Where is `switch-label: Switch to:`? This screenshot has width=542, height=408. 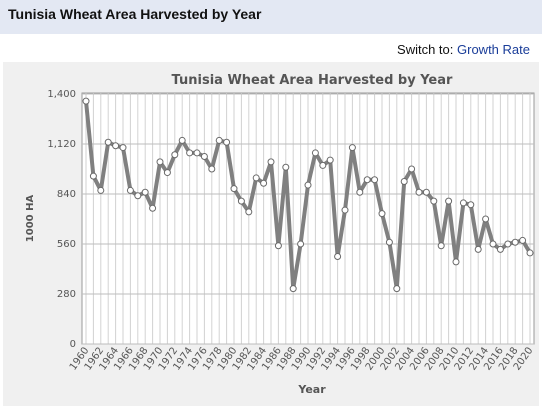 switch-label: Switch to: is located at coordinates (425, 49).